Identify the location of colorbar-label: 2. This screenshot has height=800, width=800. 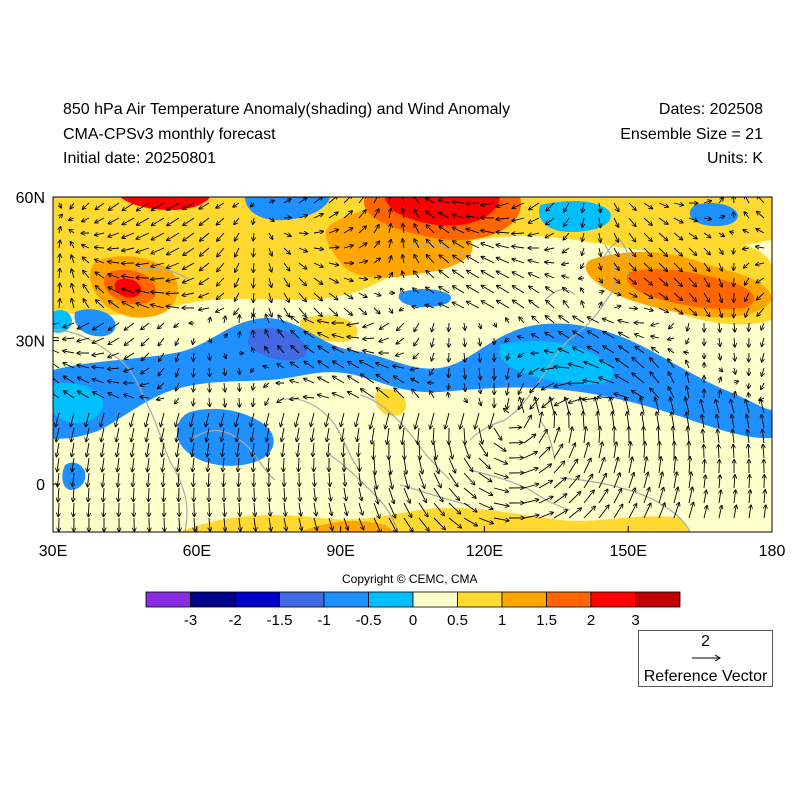
(591, 620).